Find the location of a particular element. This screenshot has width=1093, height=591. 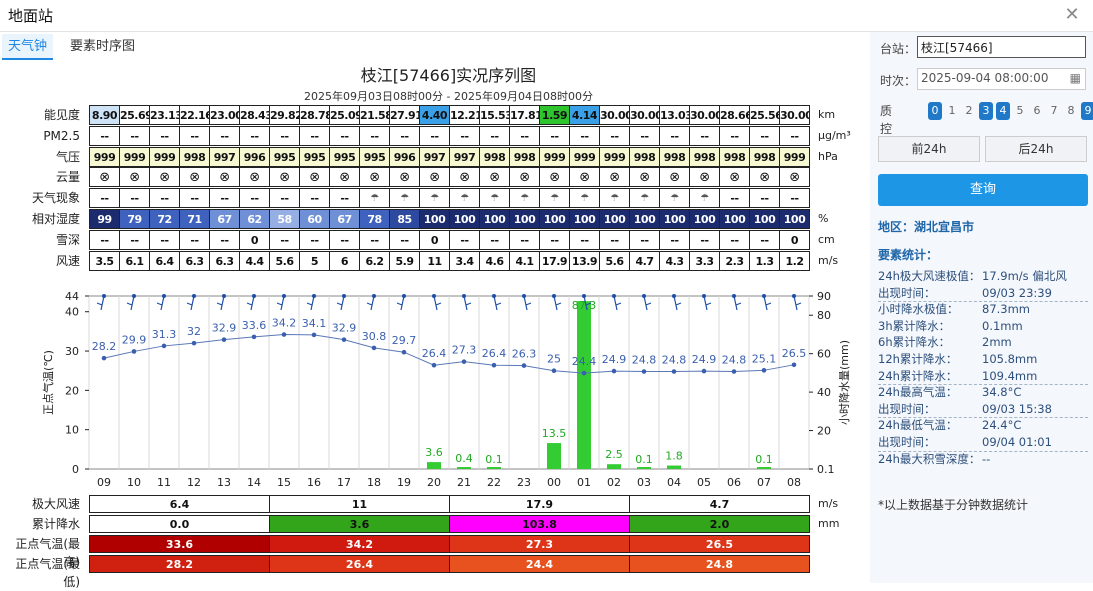

temperature-label: 24.8 is located at coordinates (674, 359).